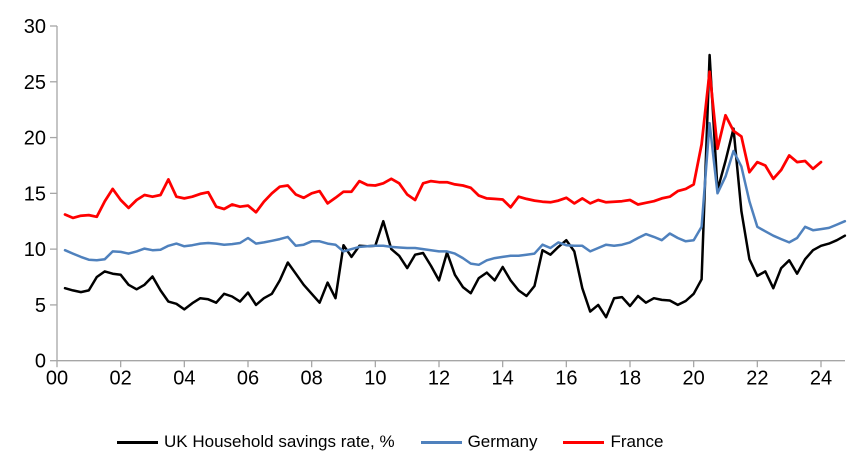 This screenshot has width=852, height=476. What do you see at coordinates (184, 379) in the screenshot?
I see `x-tick-label: 04` at bounding box center [184, 379].